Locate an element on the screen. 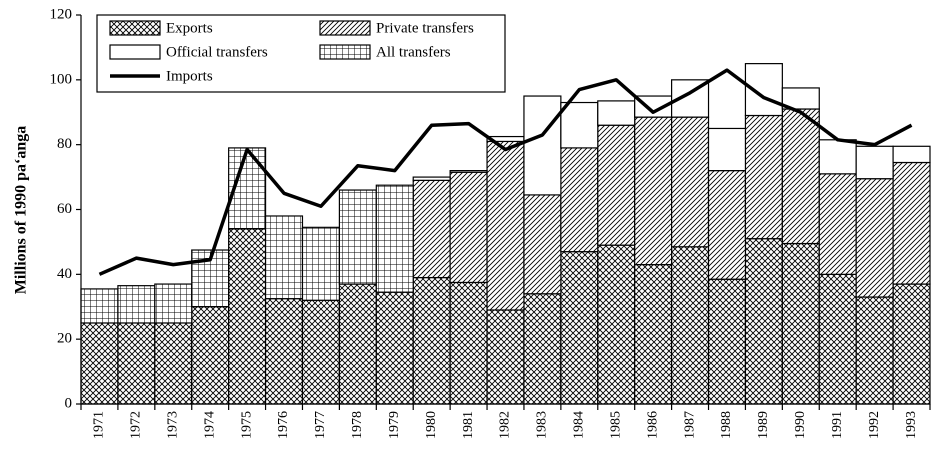 This screenshot has height=459, width=940. x-tick-label: 1975 is located at coordinates (246, 425).